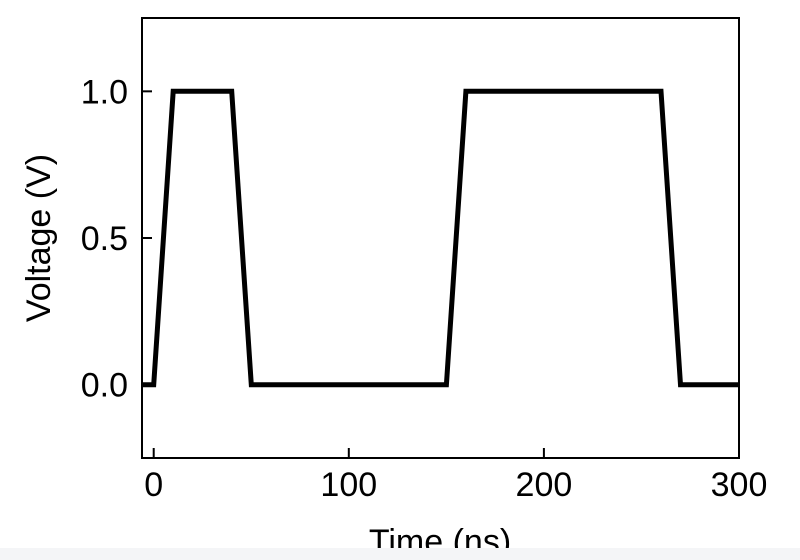 Image resolution: width=800 pixels, height=560 pixels. What do you see at coordinates (104, 92) in the screenshot?
I see `y-tick-label: 1.0` at bounding box center [104, 92].